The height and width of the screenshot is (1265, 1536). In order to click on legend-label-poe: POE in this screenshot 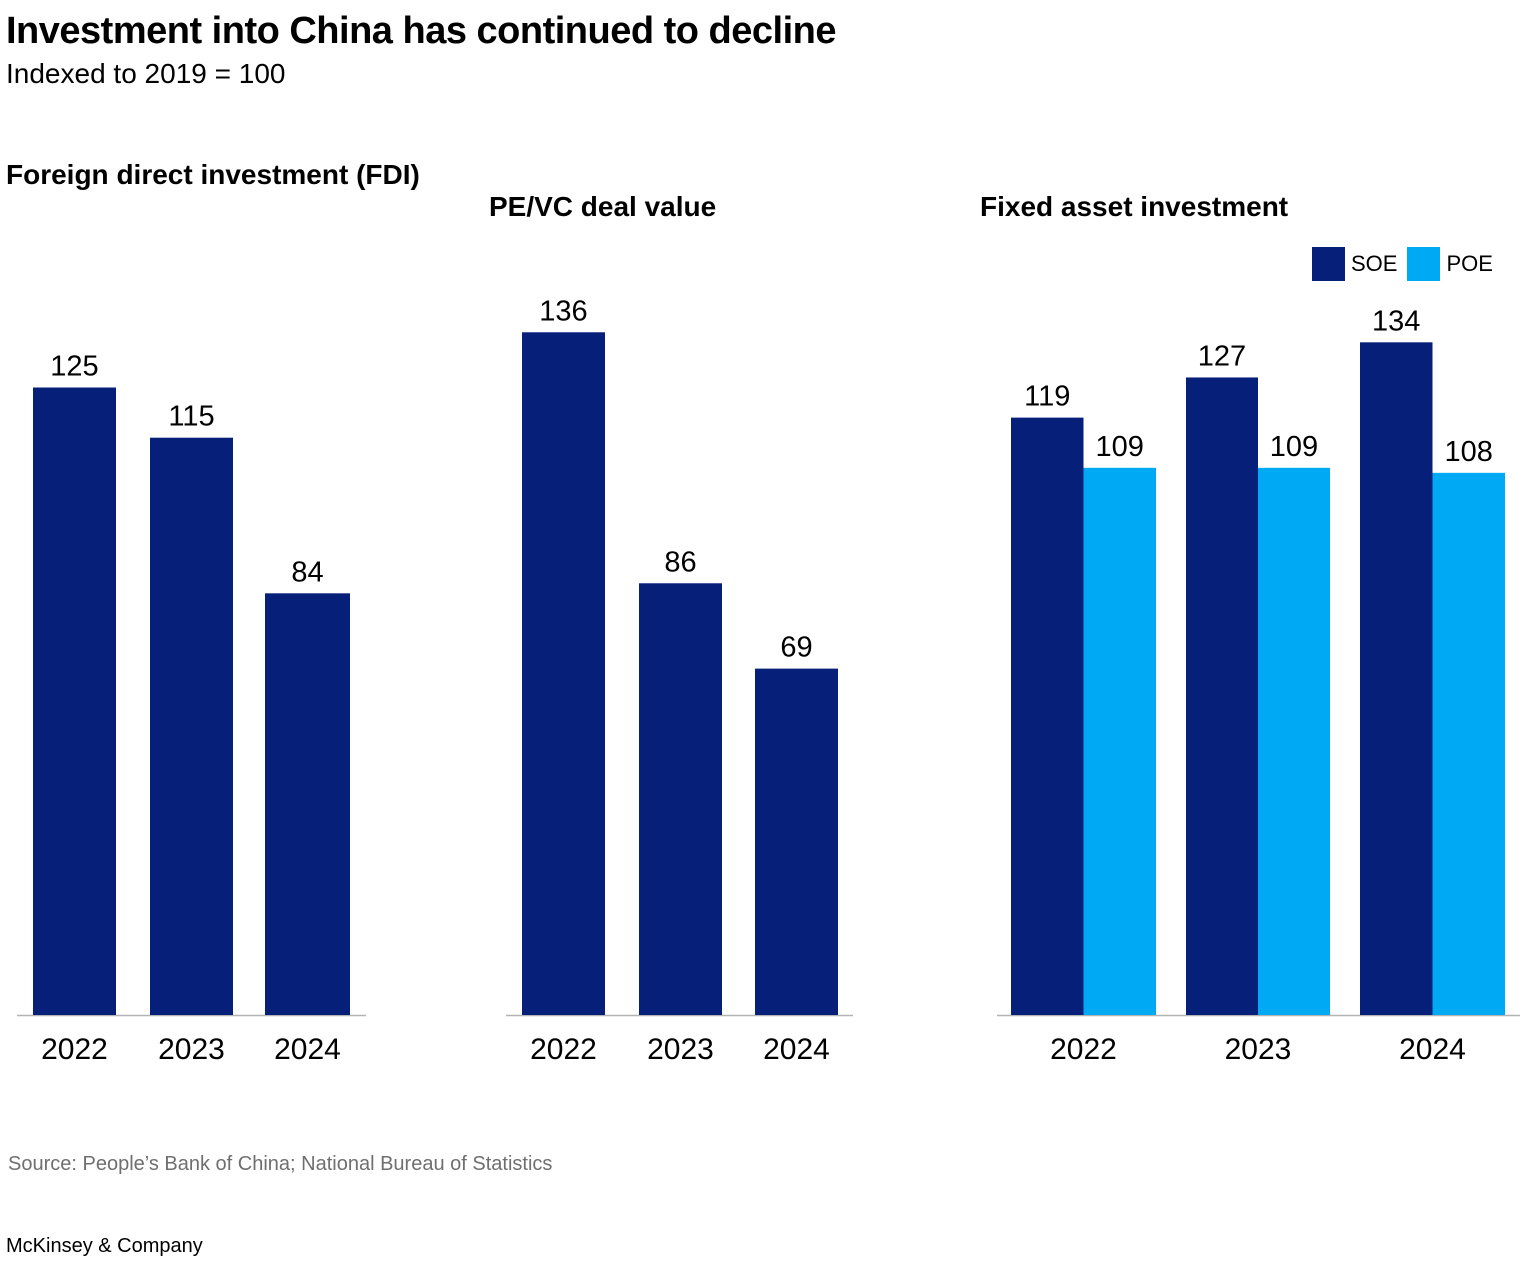, I will do `click(1469, 263)`.